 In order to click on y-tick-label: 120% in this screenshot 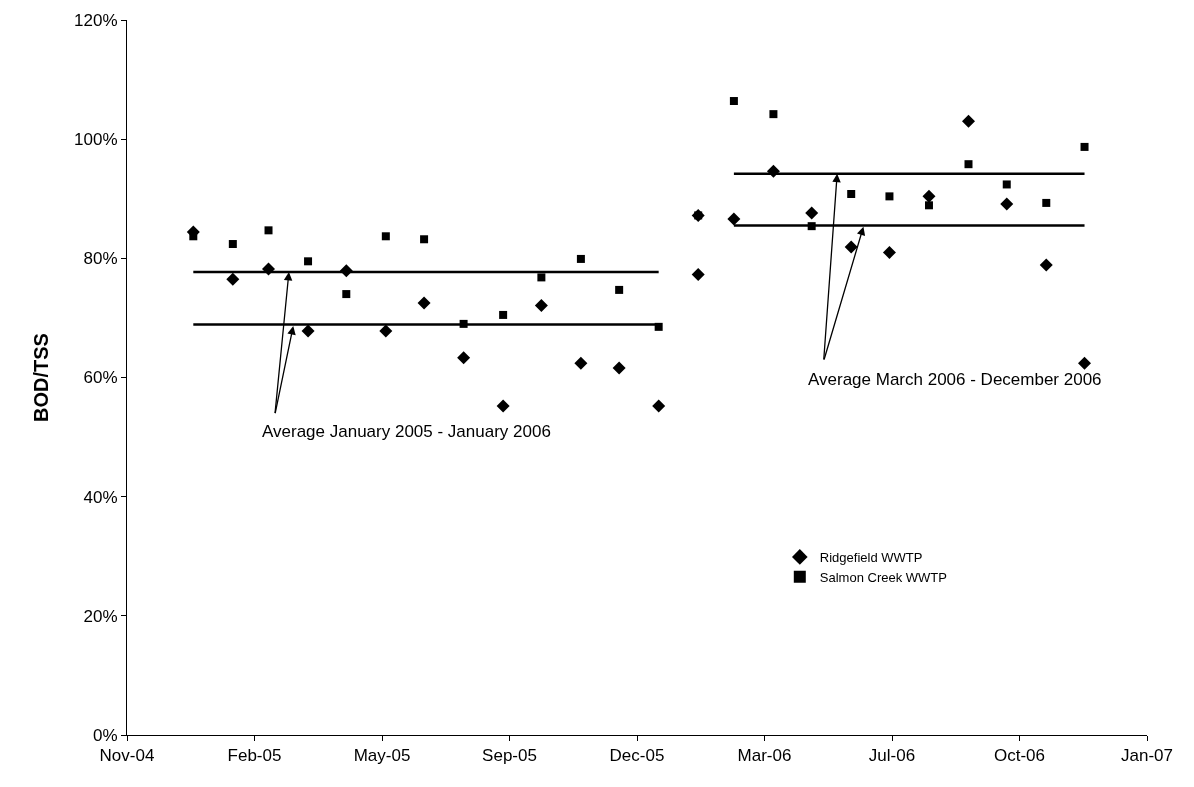, I will do `click(96, 20)`.